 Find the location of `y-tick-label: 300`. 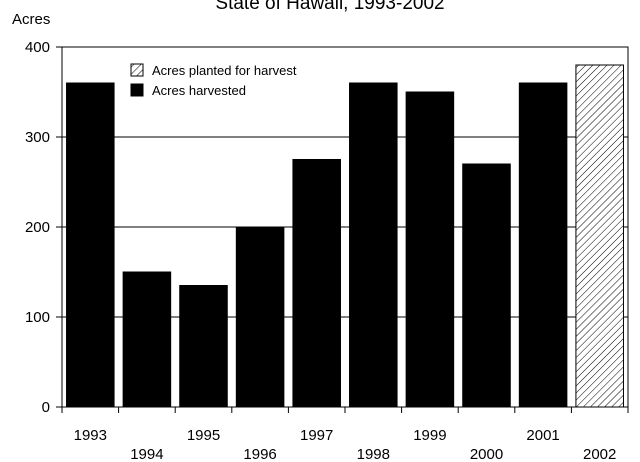

y-tick-label: 300 is located at coordinates (37, 137).